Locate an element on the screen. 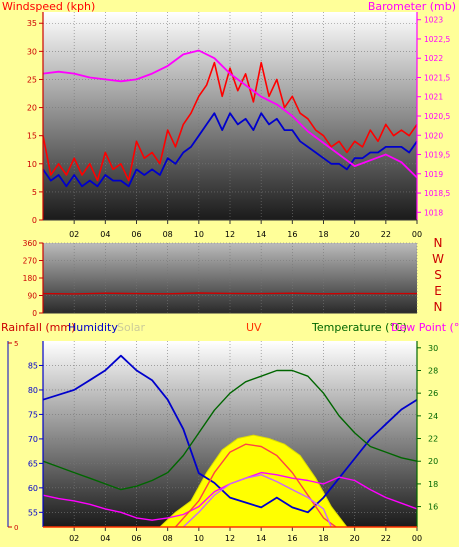 This screenshot has width=459, height=547. compass-label: W is located at coordinates (438, 259).